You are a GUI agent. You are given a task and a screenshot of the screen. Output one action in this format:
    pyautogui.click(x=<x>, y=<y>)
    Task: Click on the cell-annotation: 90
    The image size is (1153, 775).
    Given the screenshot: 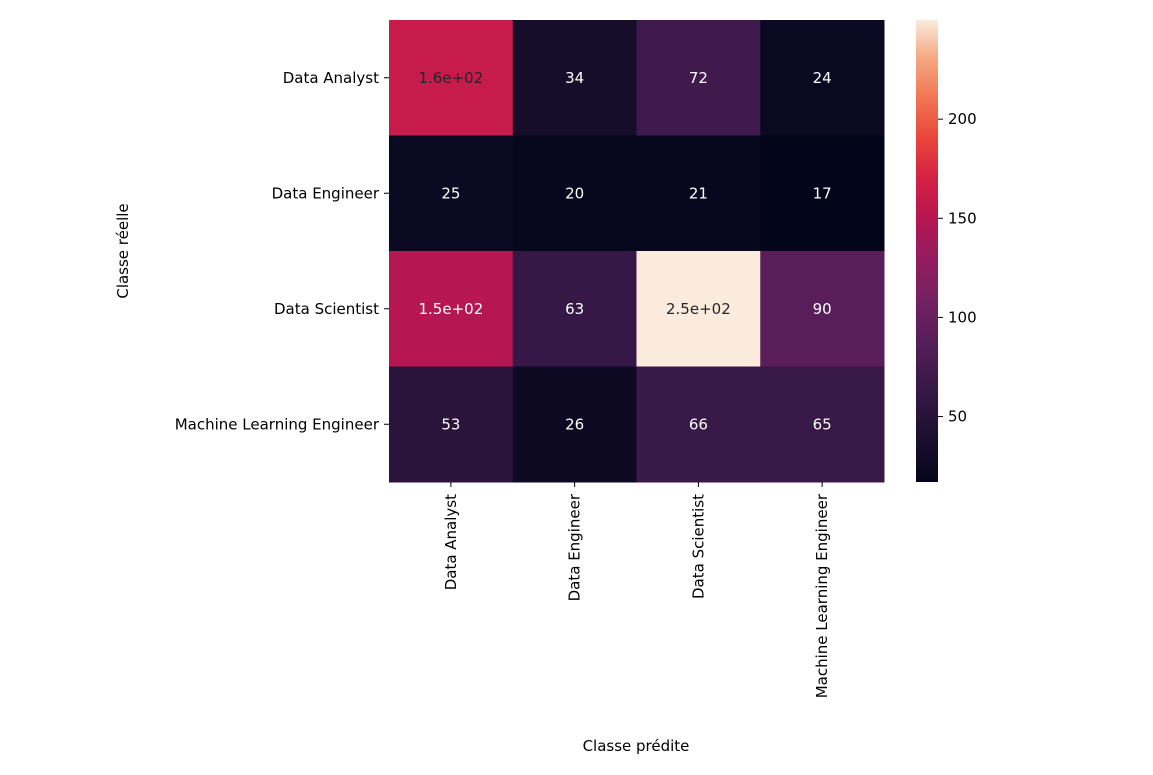 What is the action you would take?
    pyautogui.click(x=822, y=309)
    